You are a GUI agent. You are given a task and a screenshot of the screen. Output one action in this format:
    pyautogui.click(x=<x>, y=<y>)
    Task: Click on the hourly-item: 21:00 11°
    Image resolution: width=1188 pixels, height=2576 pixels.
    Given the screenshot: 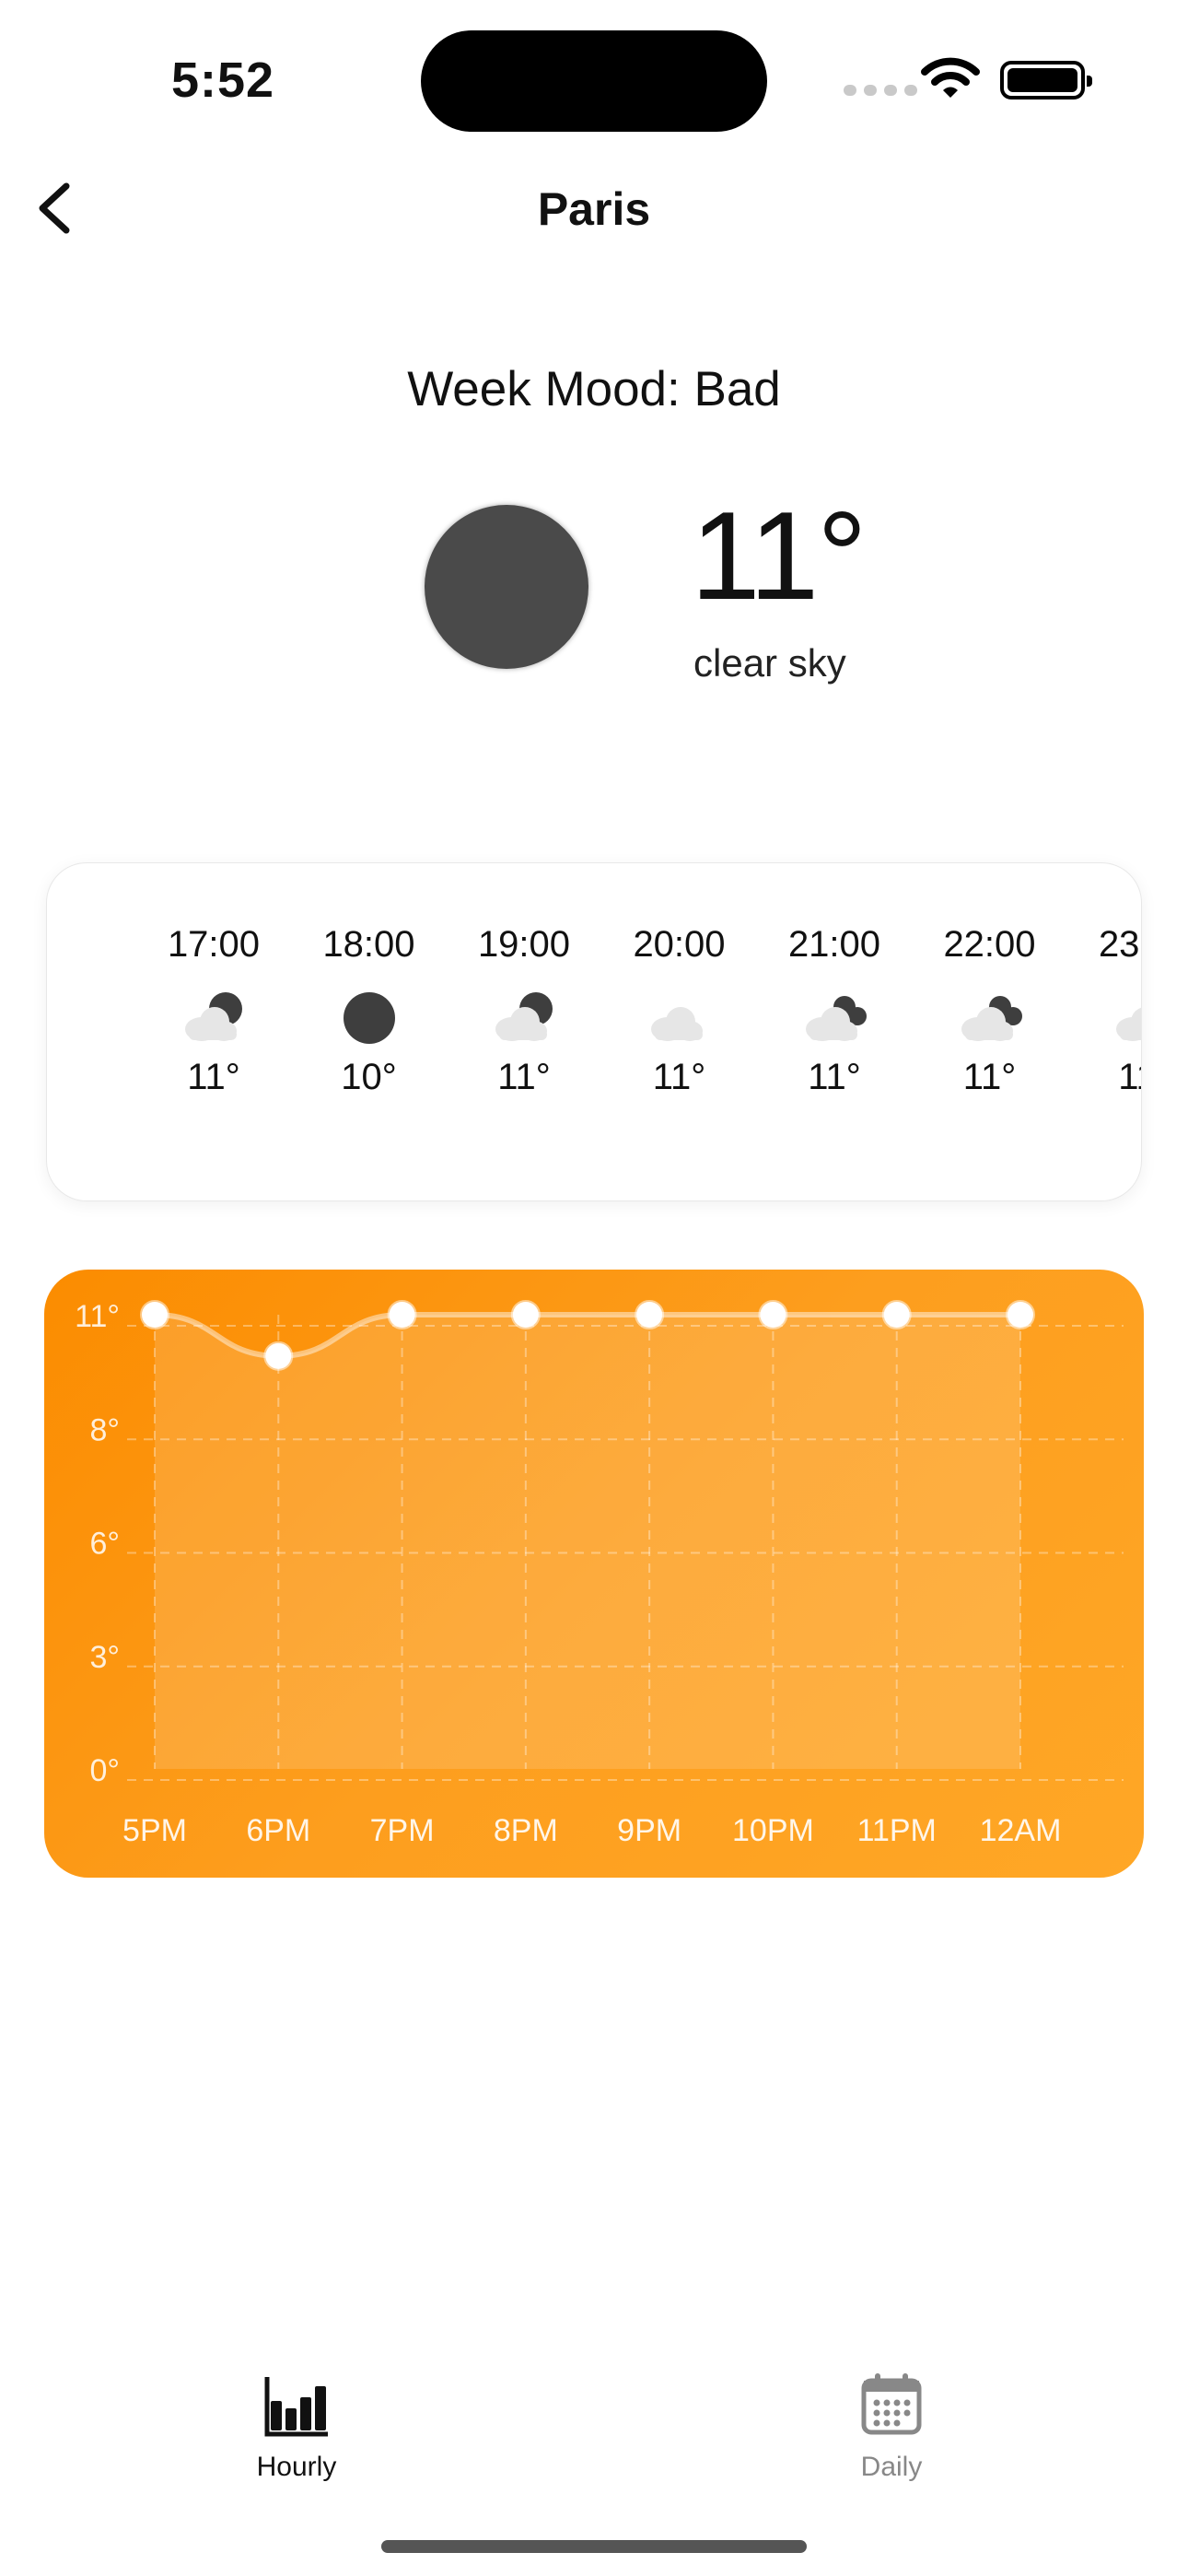 What is the action you would take?
    pyautogui.click(x=835, y=1011)
    